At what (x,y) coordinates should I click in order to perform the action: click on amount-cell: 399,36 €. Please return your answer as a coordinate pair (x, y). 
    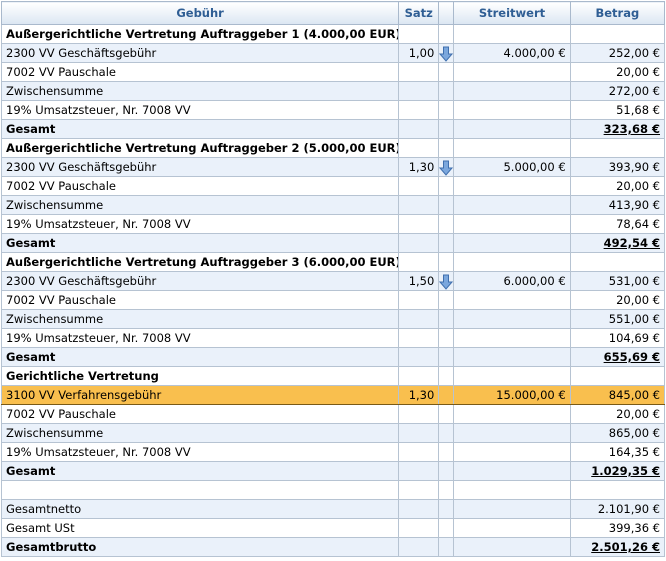
    Looking at the image, I should click on (617, 528).